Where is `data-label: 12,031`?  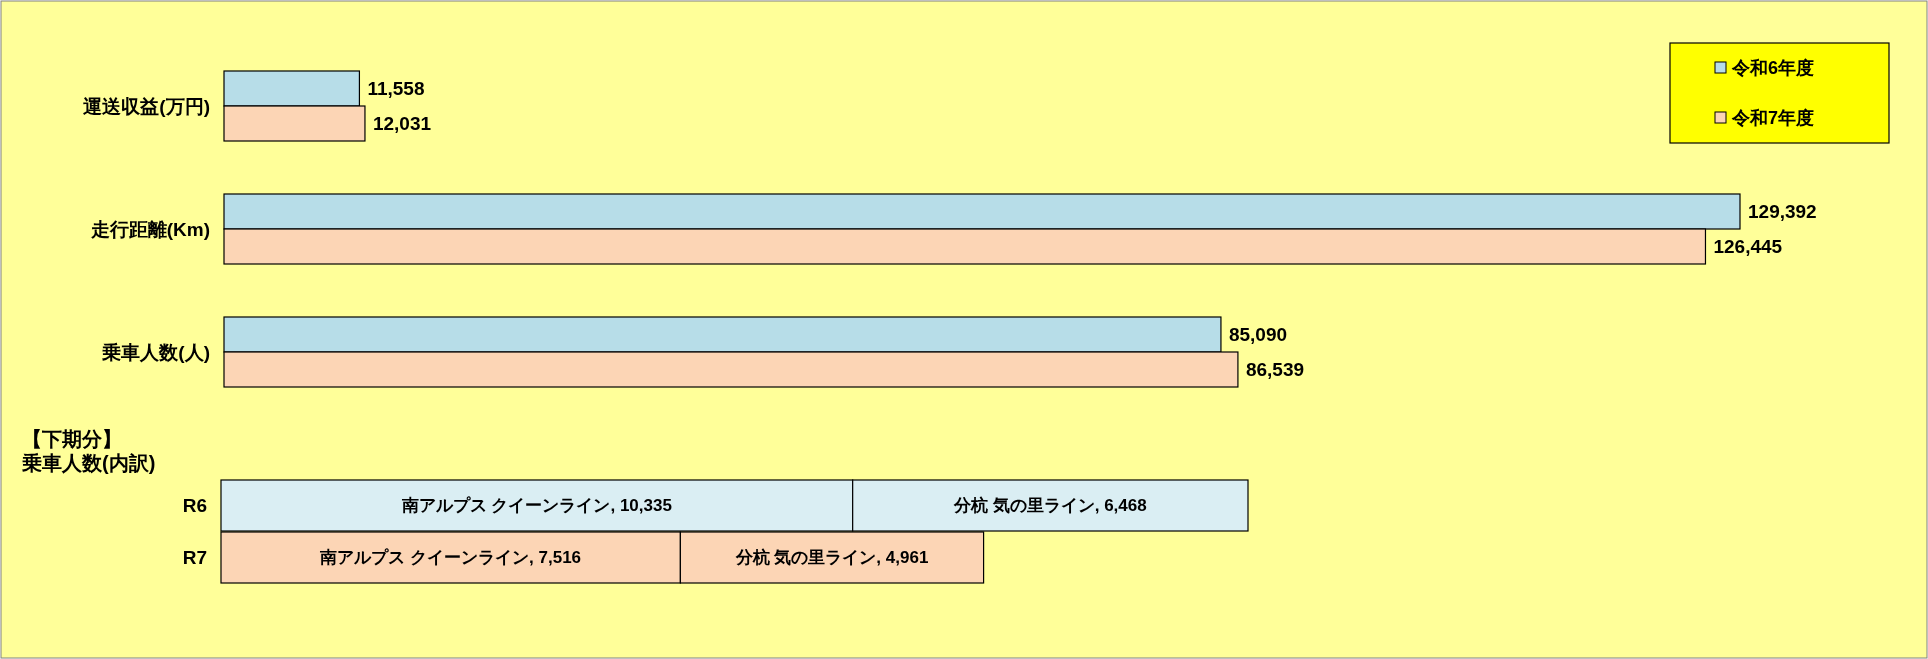
data-label: 12,031 is located at coordinates (402, 124).